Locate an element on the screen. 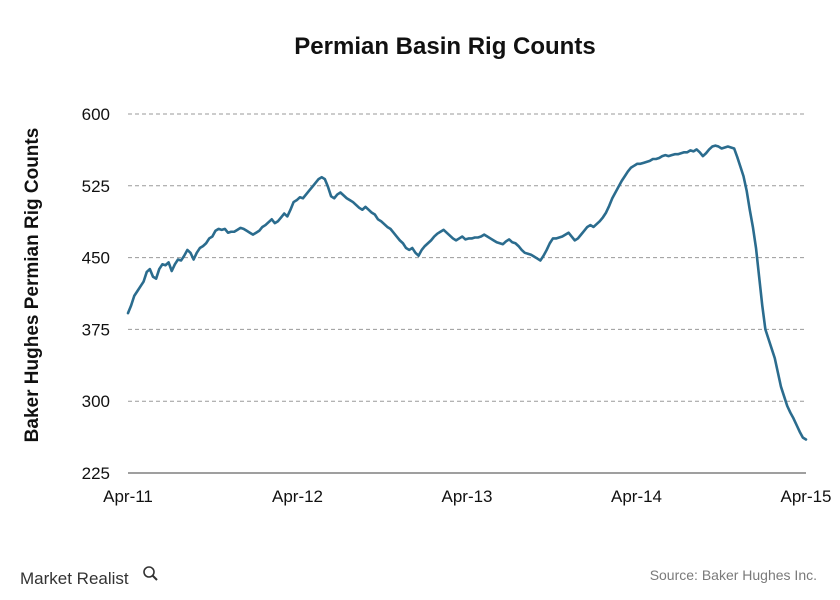 This screenshot has width=840, height=600. y-tick-label: 375 is located at coordinates (96, 329).